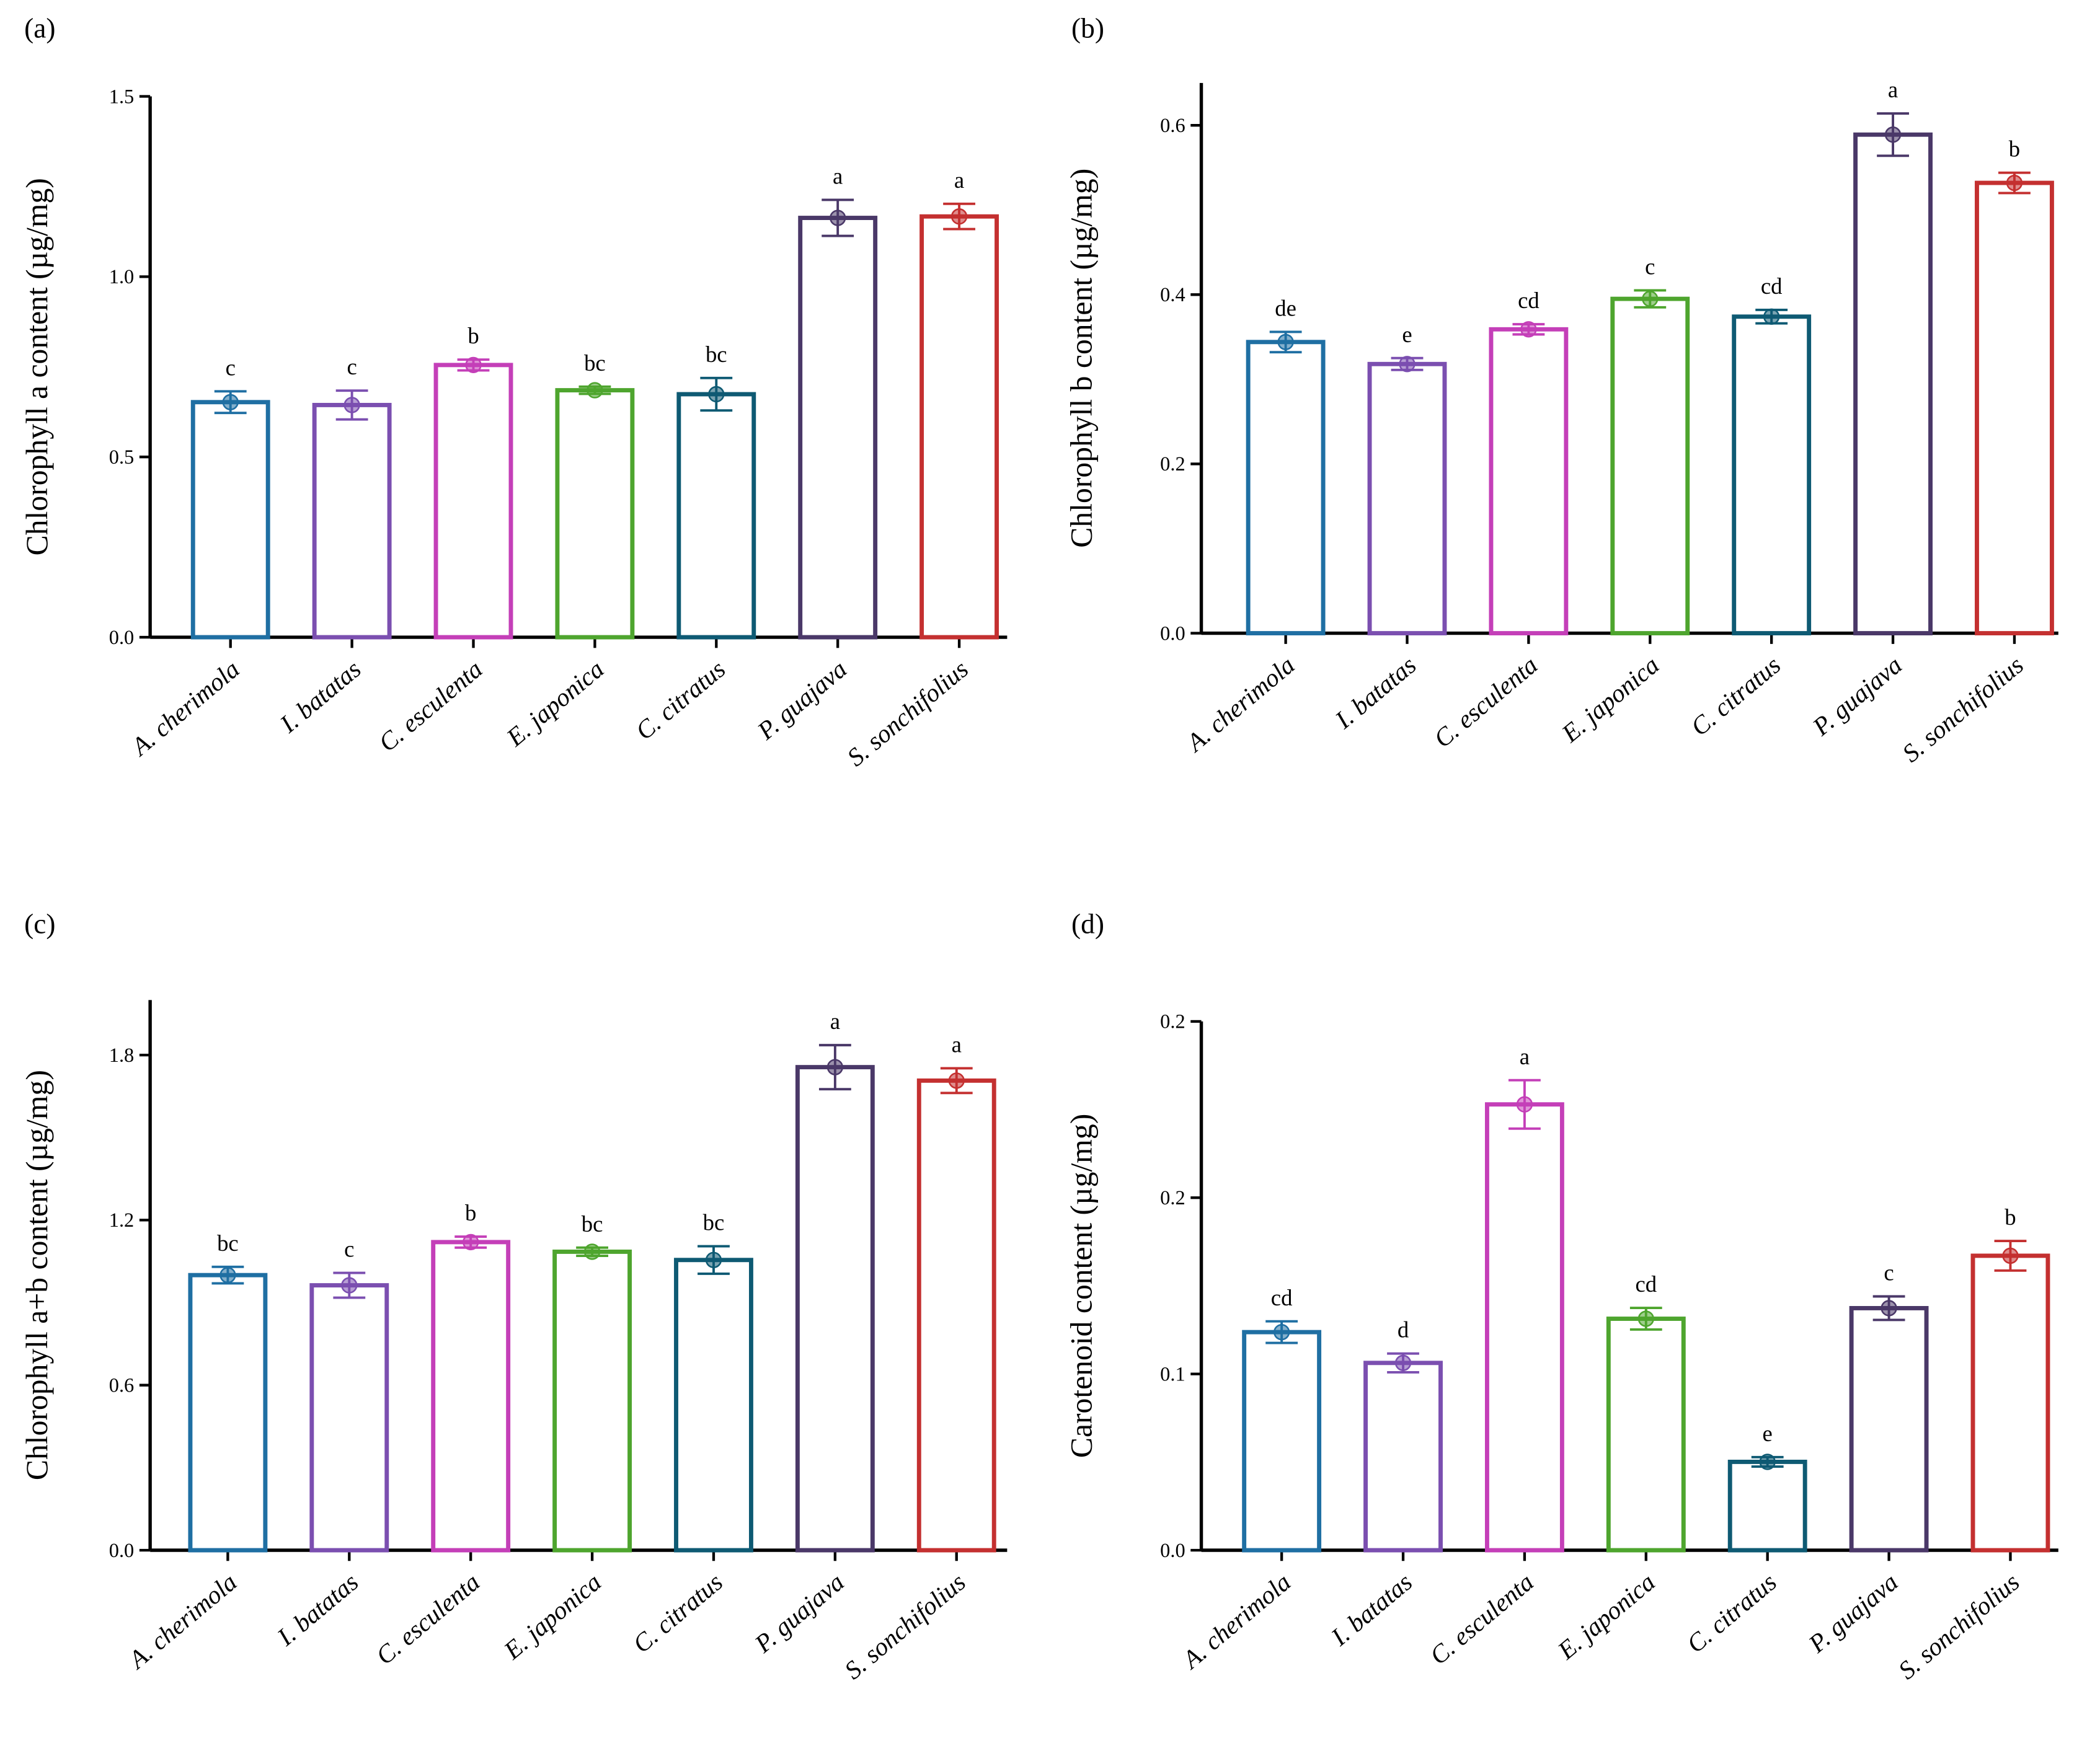 The image size is (2100, 1743). What do you see at coordinates (37, 367) in the screenshot?
I see `y-axis-label: Chlorophyll a content (µg/mg)` at bounding box center [37, 367].